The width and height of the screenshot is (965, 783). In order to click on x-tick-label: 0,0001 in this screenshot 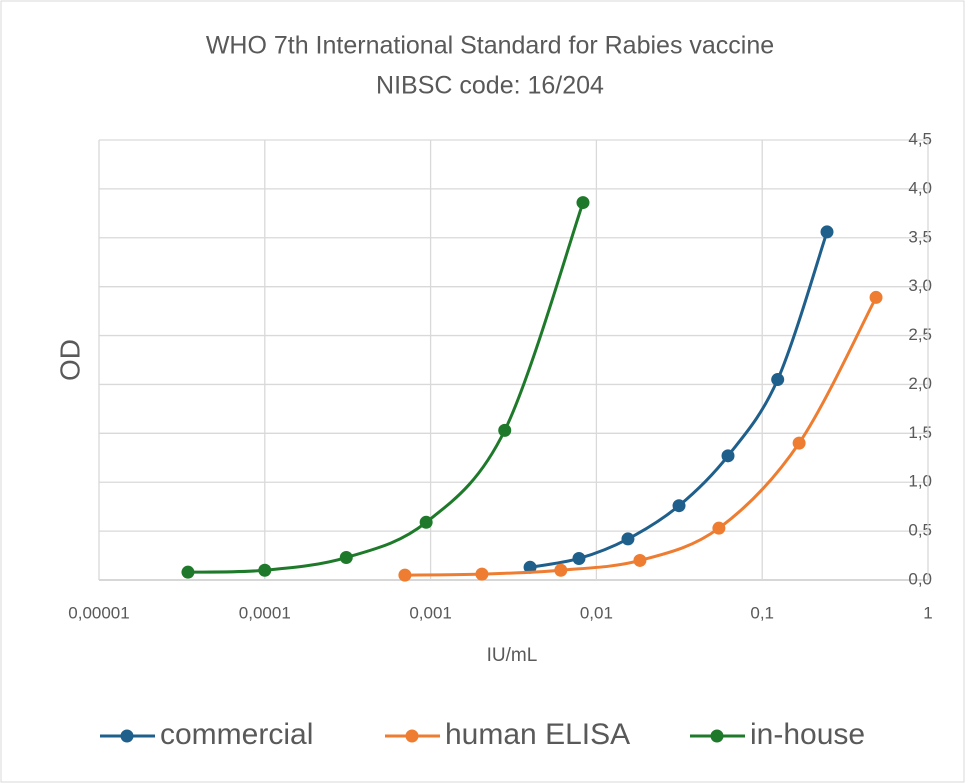, I will do `click(265, 612)`.